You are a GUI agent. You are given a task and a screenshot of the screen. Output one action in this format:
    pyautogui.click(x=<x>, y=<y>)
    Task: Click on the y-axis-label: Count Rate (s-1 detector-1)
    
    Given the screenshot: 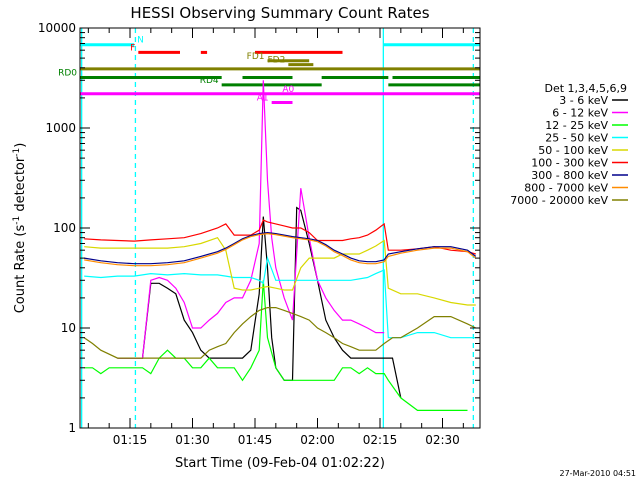 What is the action you would take?
    pyautogui.click(x=20, y=228)
    